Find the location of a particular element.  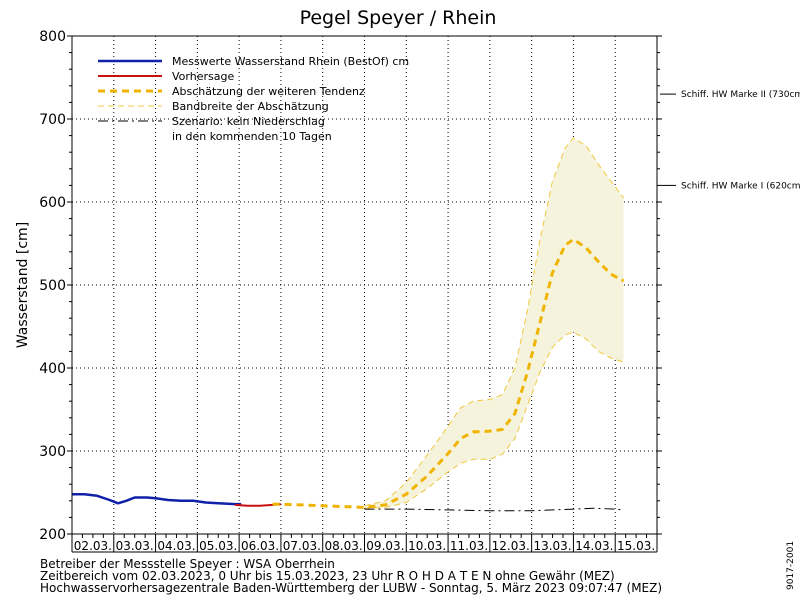

x-tick-label-13: 15.03. is located at coordinates (636, 546).